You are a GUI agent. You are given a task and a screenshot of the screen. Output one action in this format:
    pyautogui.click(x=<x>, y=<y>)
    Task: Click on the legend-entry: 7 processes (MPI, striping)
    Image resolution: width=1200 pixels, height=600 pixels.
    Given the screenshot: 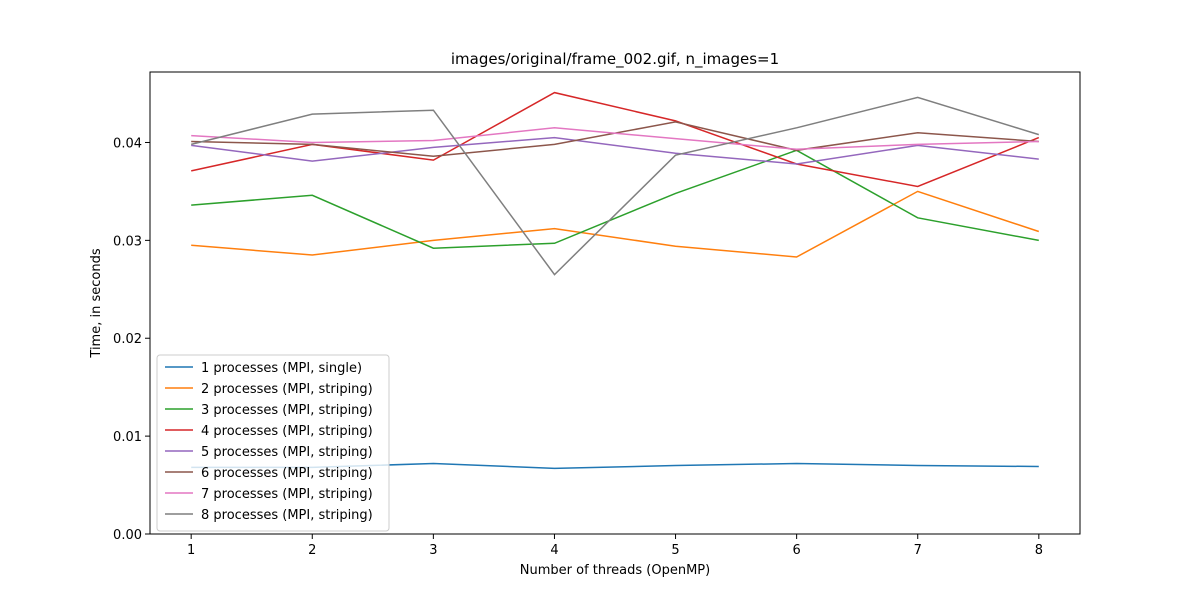 What is the action you would take?
    pyautogui.click(x=287, y=494)
    